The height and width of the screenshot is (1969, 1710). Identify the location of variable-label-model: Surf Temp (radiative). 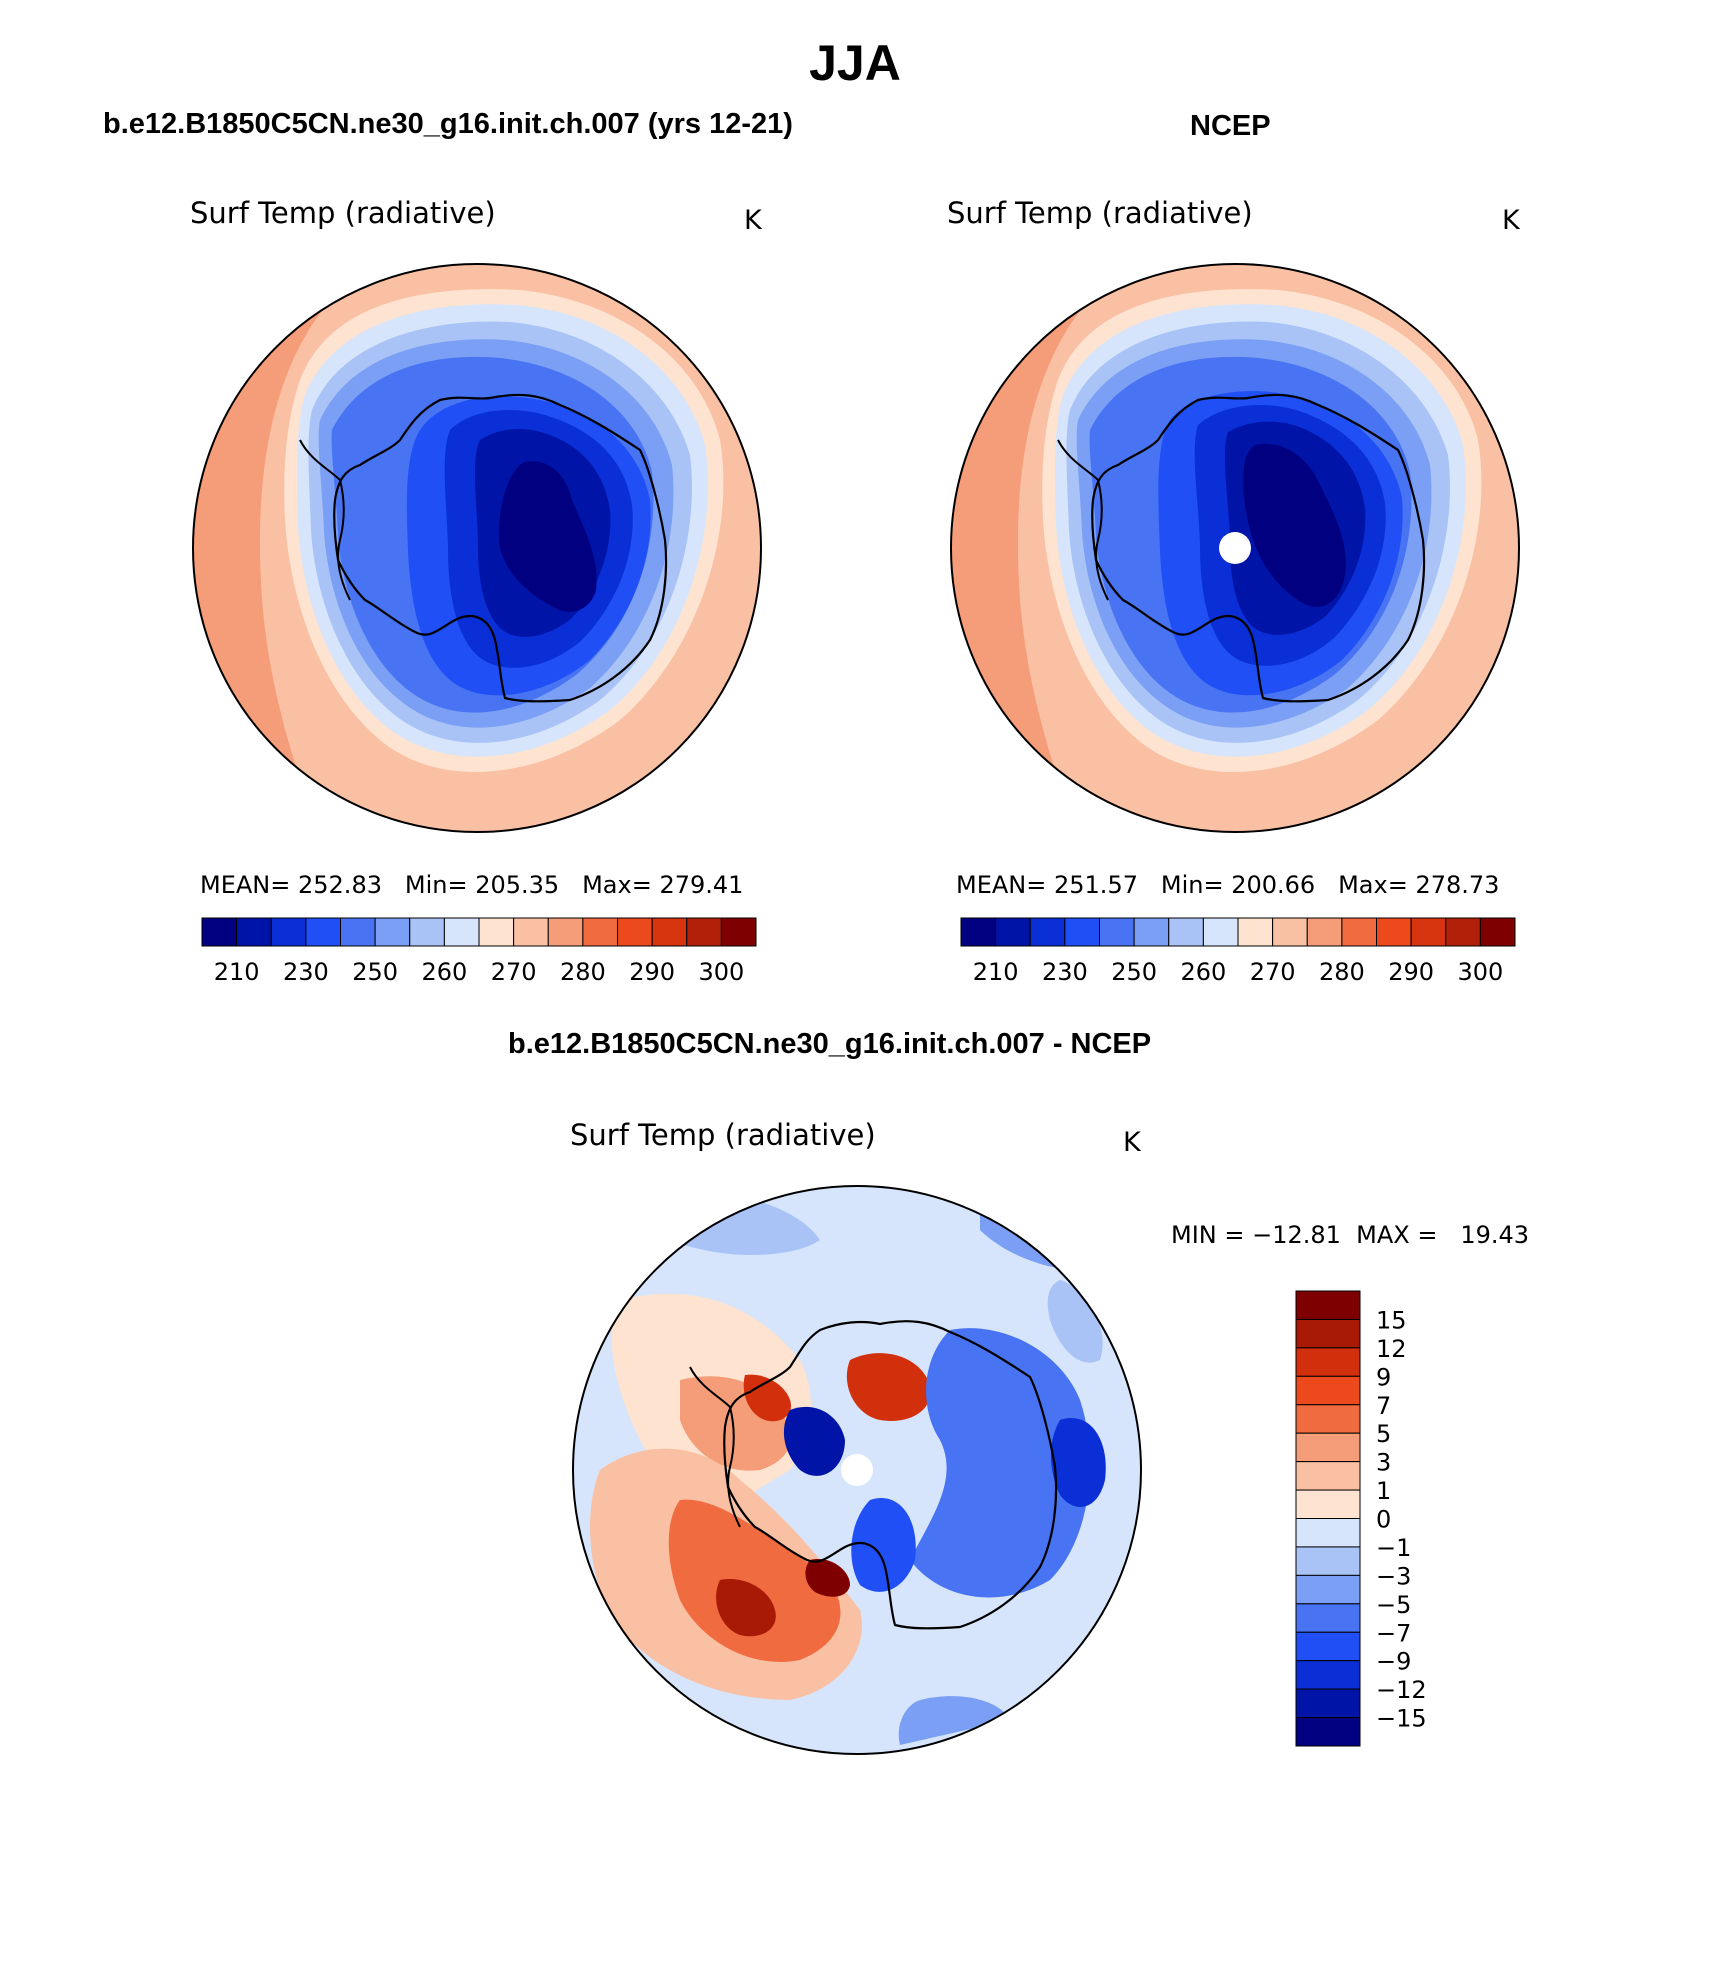
(343, 213).